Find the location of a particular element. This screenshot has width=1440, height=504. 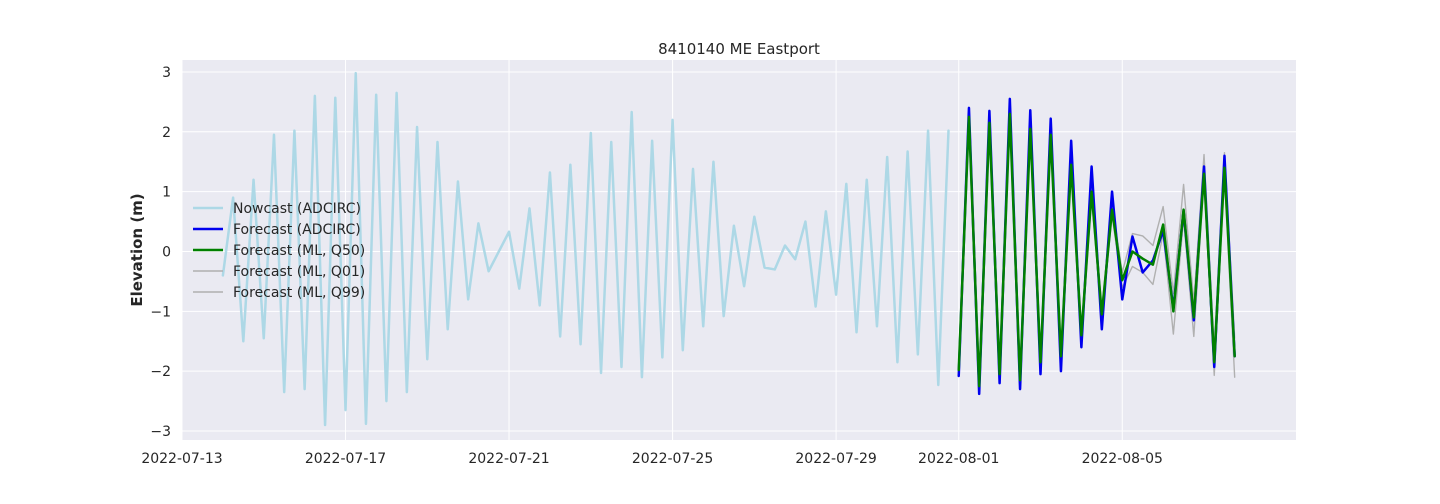

y-tick-label: −1 is located at coordinates (160, 312).